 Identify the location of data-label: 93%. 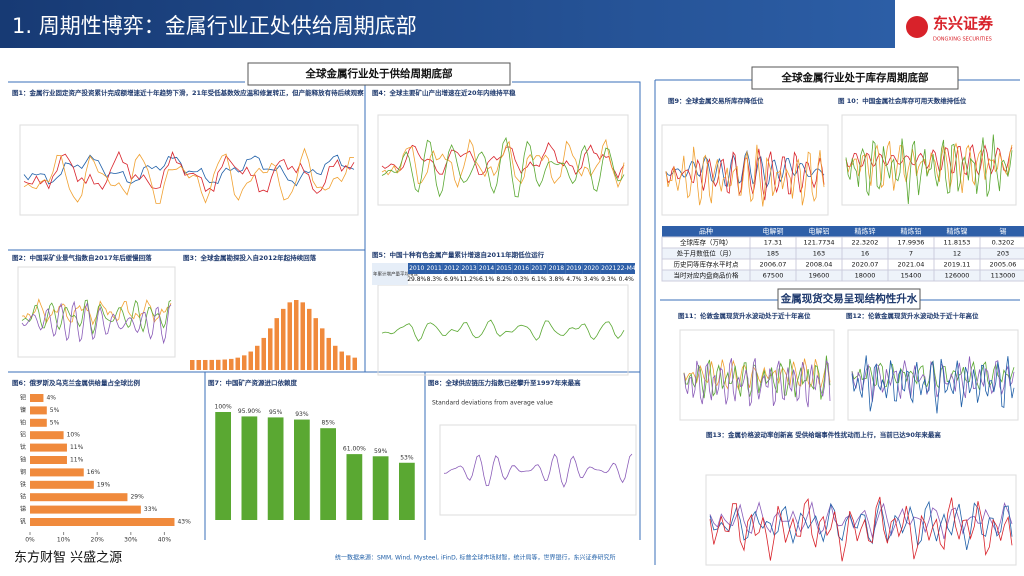
(302, 414).